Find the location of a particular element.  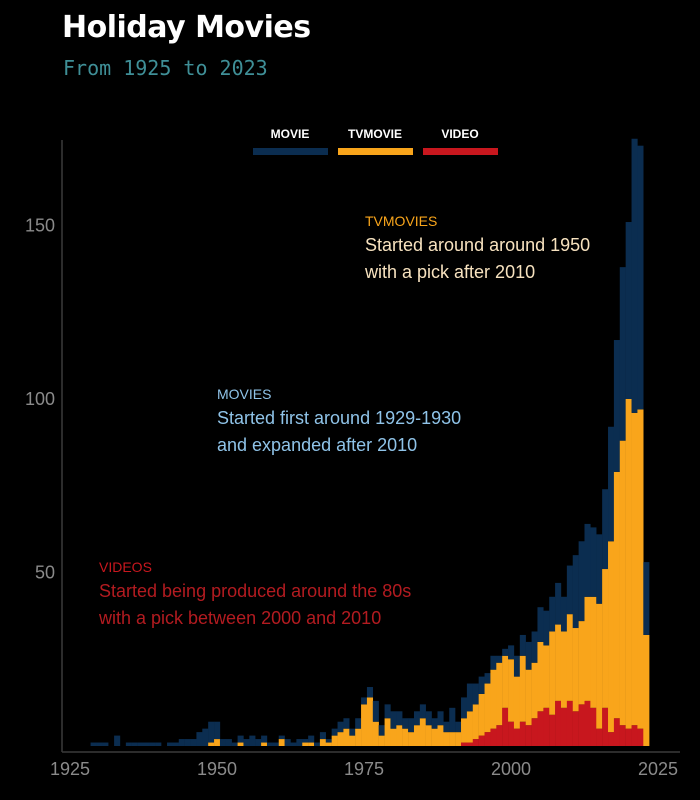

bar-movie-1976 is located at coordinates (370, 692).